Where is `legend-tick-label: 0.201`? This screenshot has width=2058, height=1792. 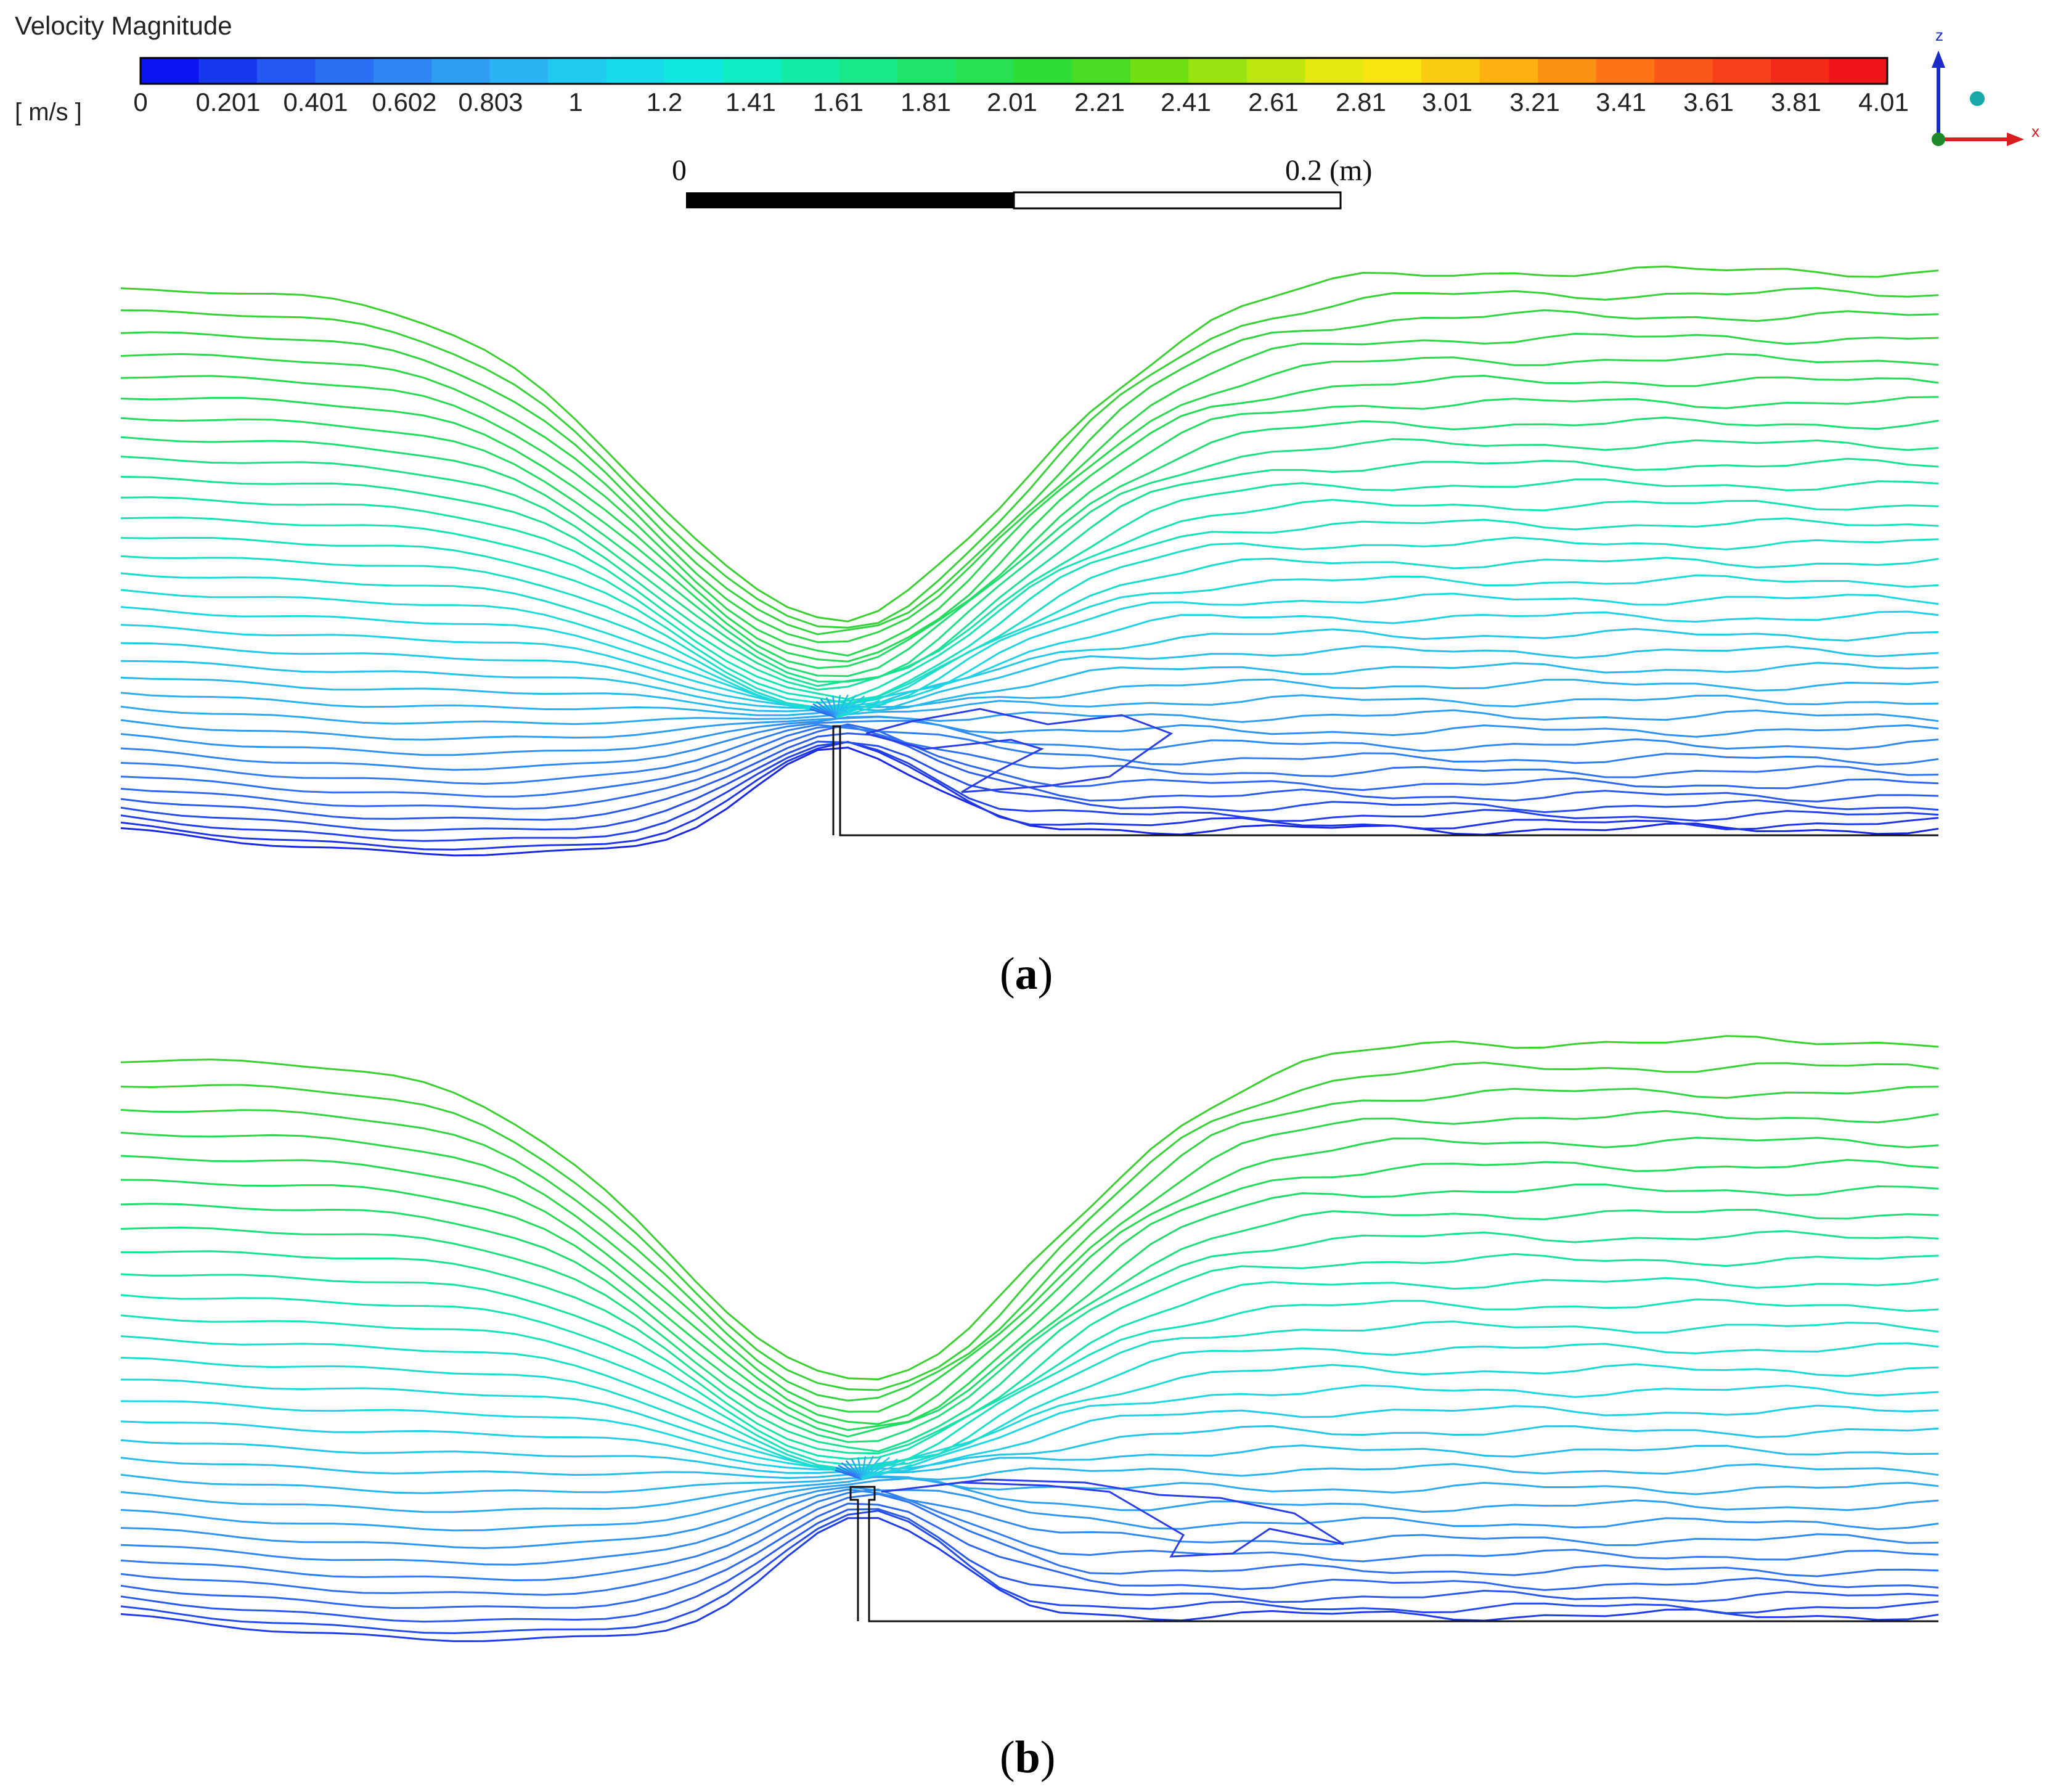
legend-tick-label: 0.201 is located at coordinates (227, 102).